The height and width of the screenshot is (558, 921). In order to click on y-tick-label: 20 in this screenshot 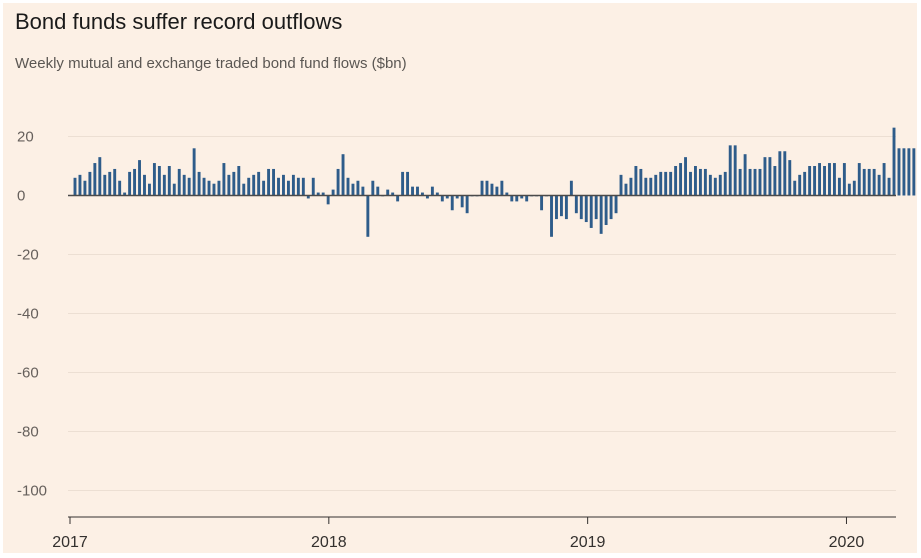, I will do `click(25, 137)`.